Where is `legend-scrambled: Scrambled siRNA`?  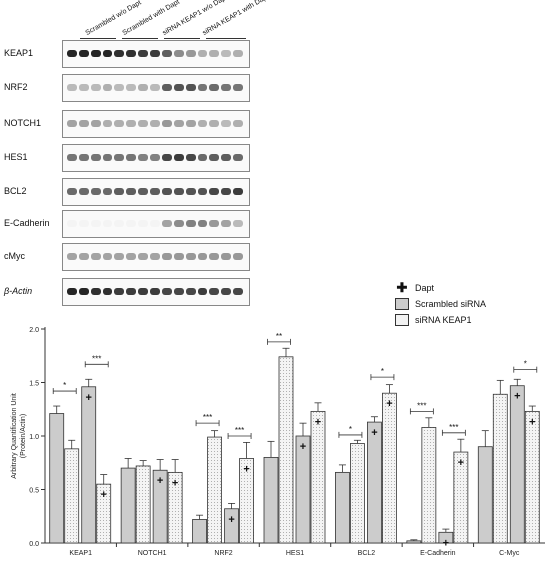 legend-scrambled: Scrambled siRNA is located at coordinates (440, 304).